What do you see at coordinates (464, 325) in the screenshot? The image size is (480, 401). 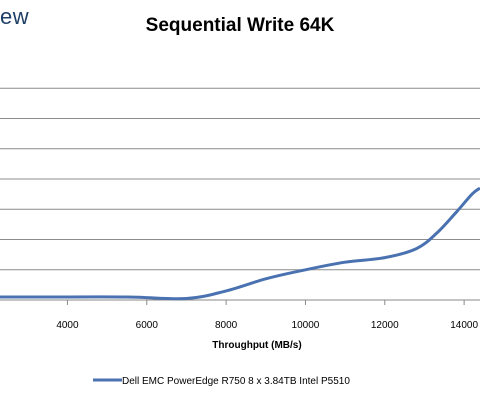 I see `x-tick-label: 14000` at bounding box center [464, 325].